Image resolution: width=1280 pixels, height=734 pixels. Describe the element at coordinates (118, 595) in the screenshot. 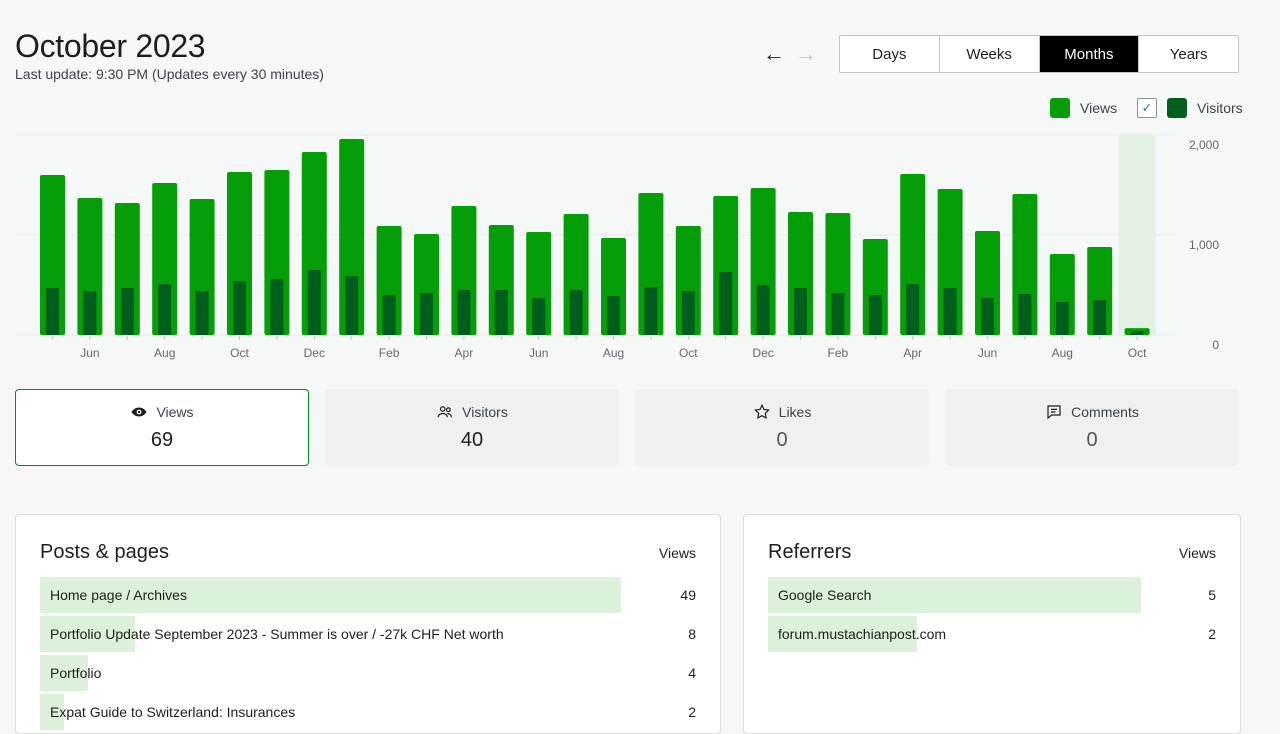

I see `post-title: Home page / Archives` at that location.